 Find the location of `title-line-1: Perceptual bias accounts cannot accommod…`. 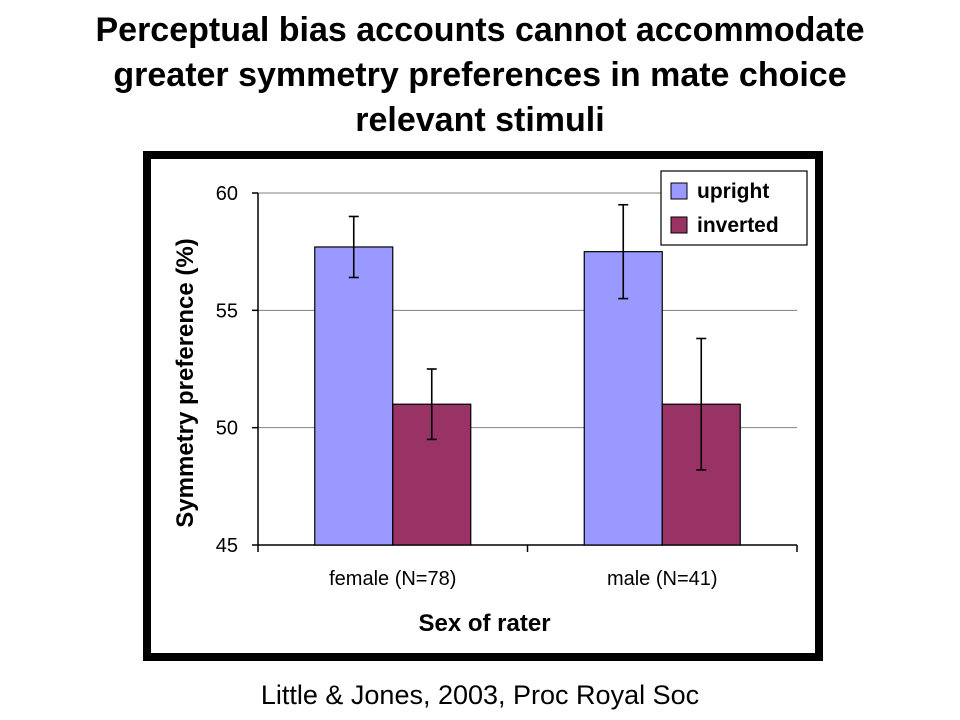

title-line-1: Perceptual bias accounts cannot accommod… is located at coordinates (480, 30).